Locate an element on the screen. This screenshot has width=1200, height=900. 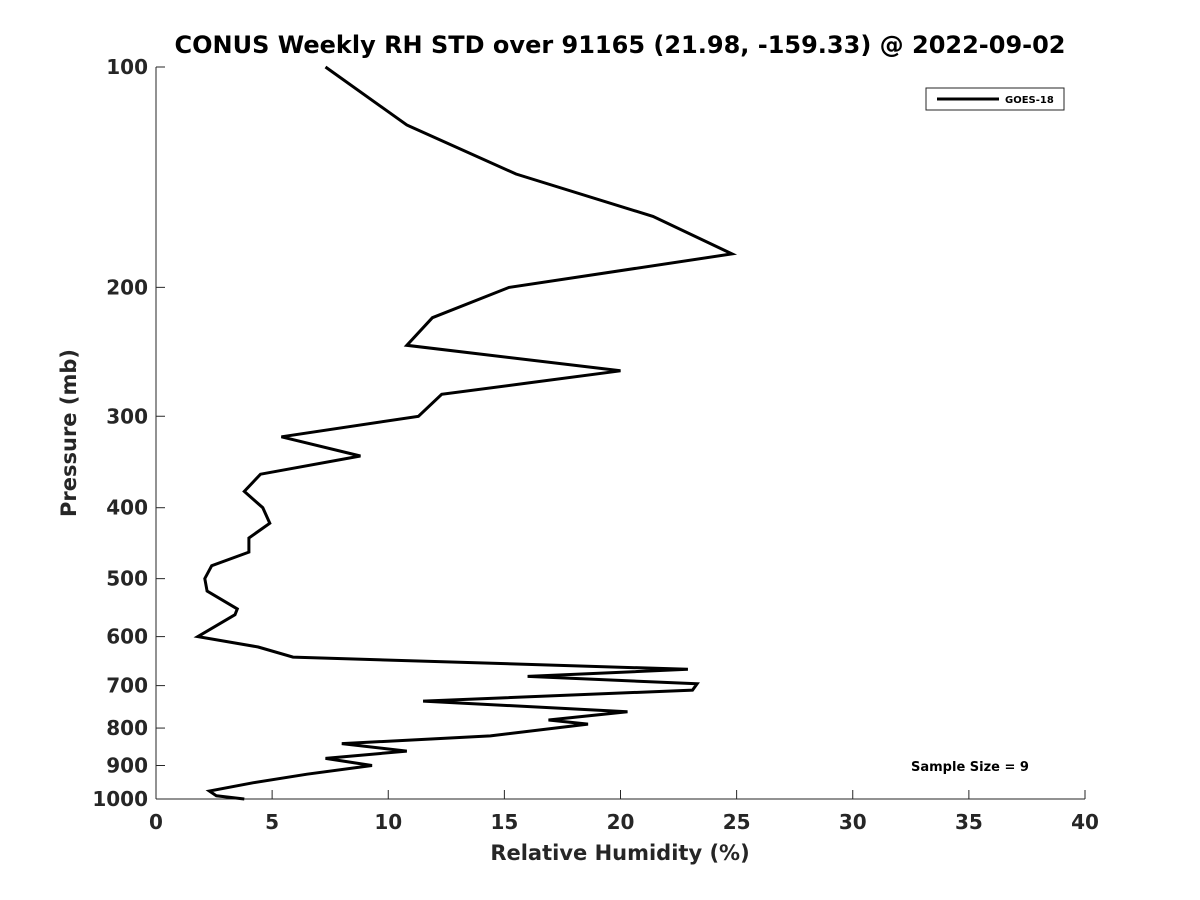
sample-size-annotation: Sample Size = 9 is located at coordinates (970, 767).